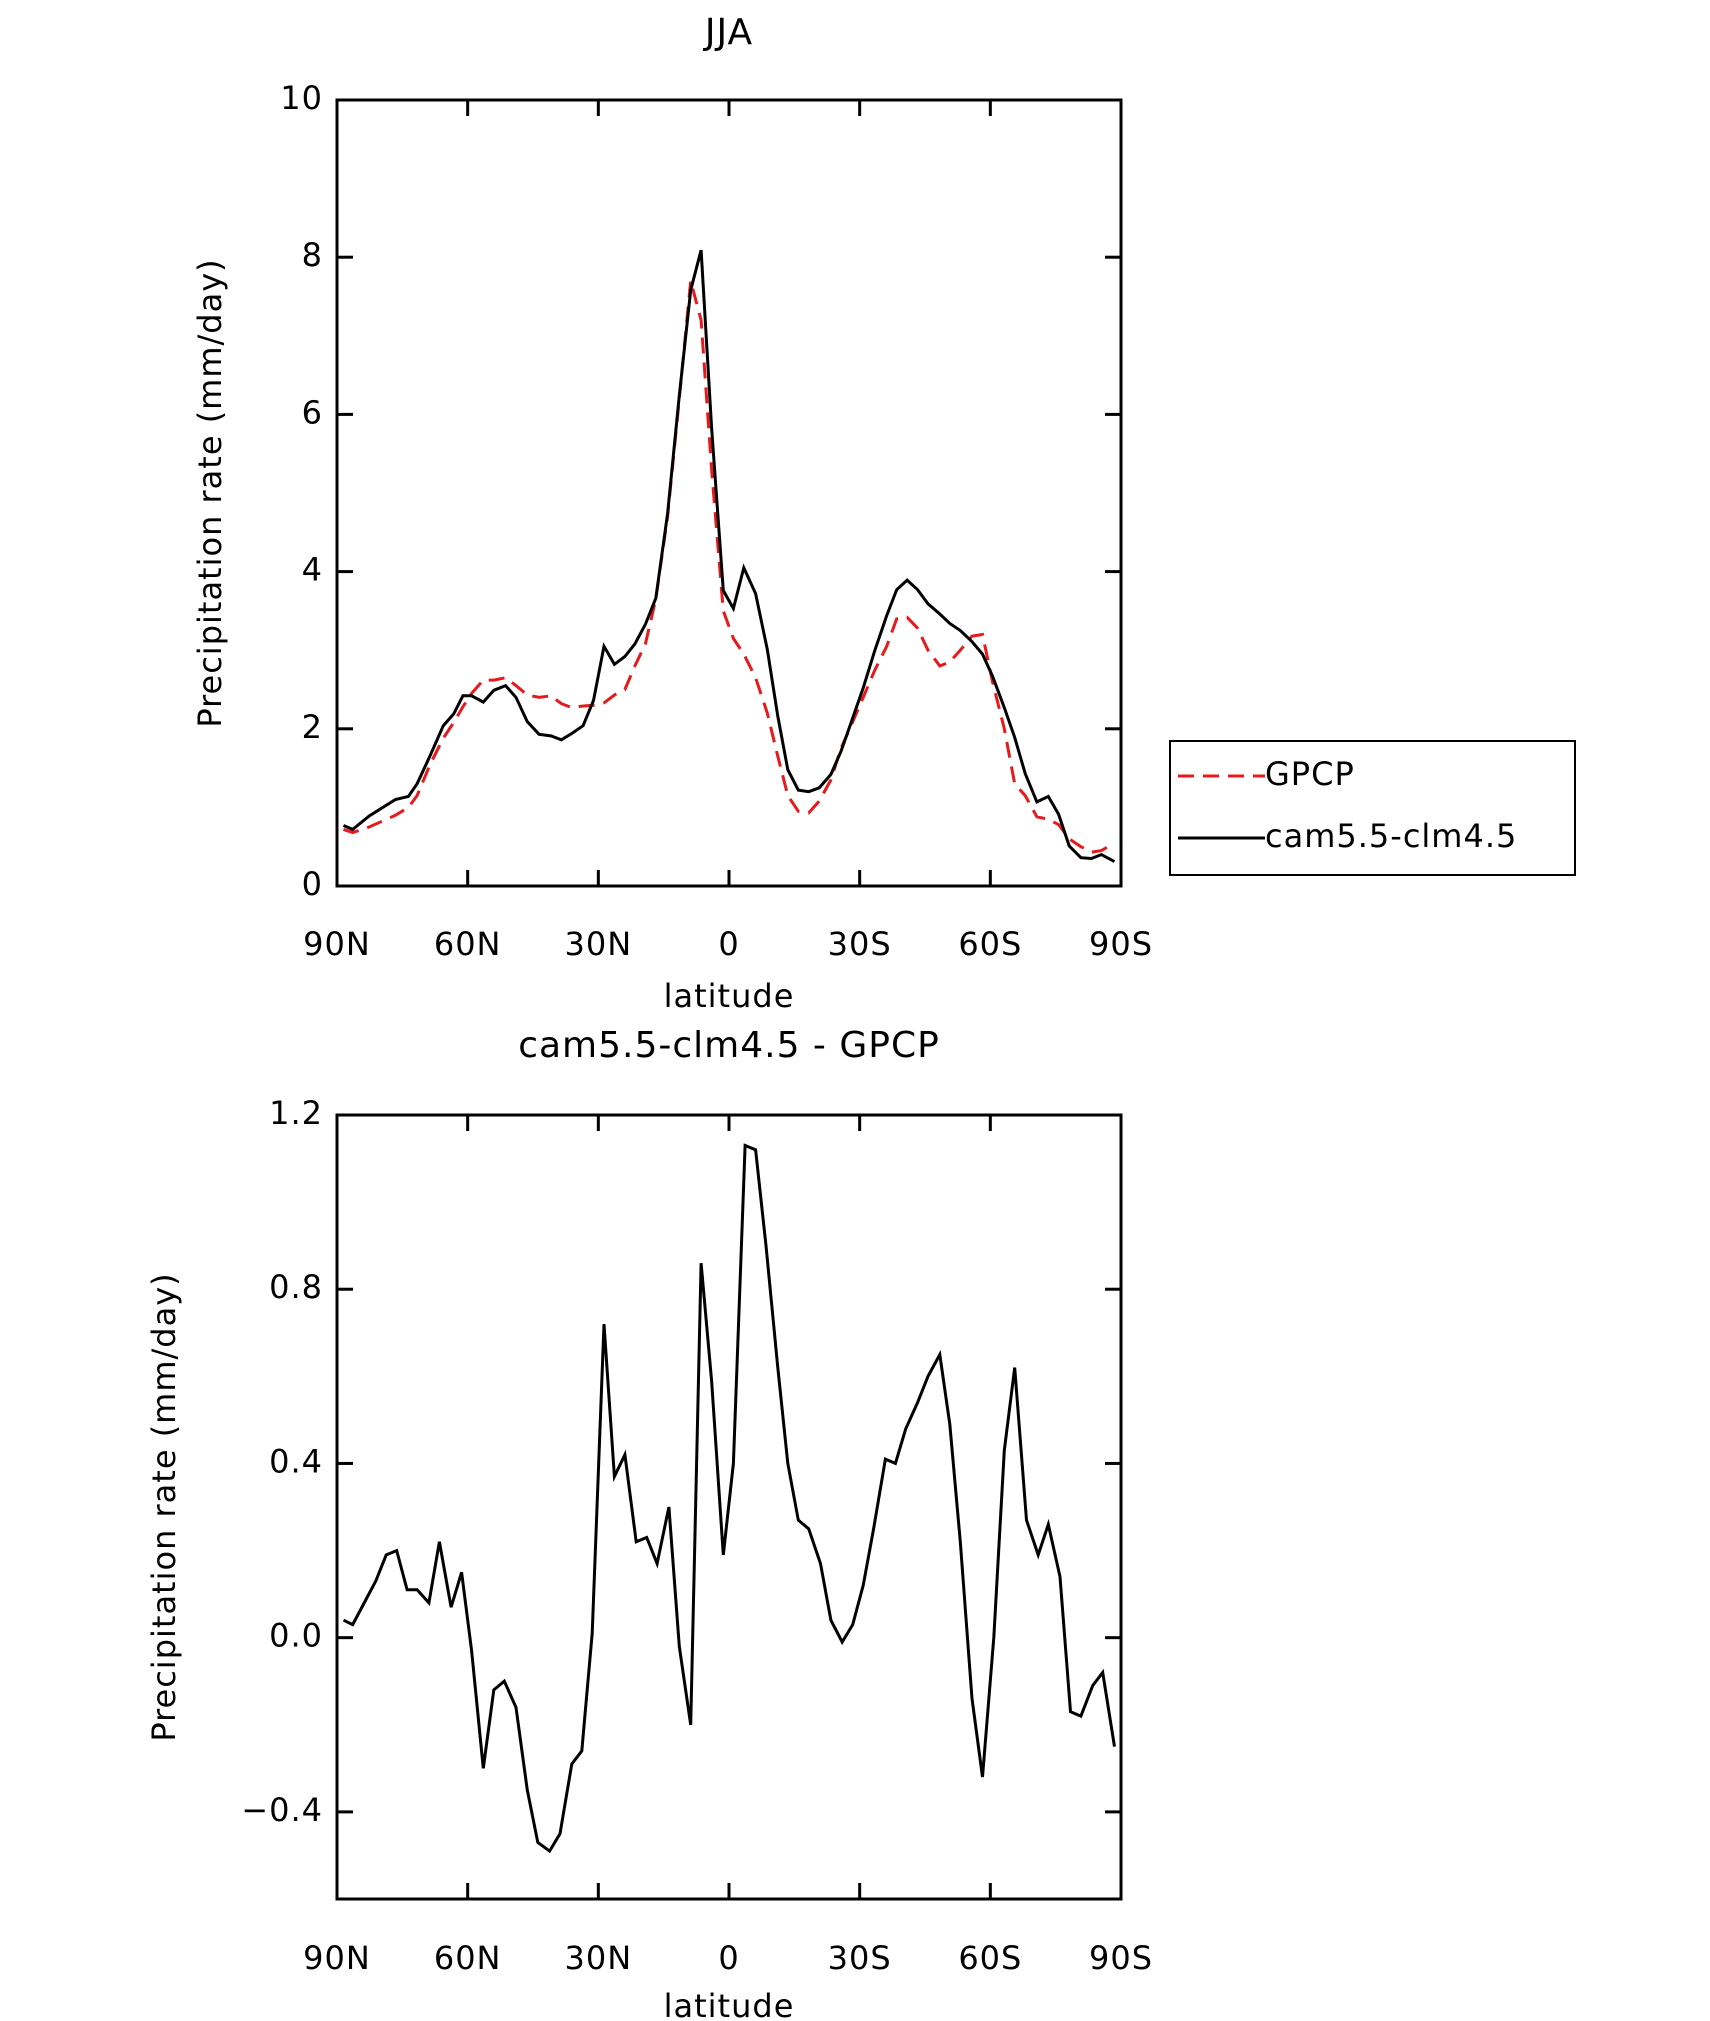 Image resolution: width=1710 pixels, height=2021 pixels. What do you see at coordinates (312, 727) in the screenshot?
I see `y-tick-label: 2` at bounding box center [312, 727].